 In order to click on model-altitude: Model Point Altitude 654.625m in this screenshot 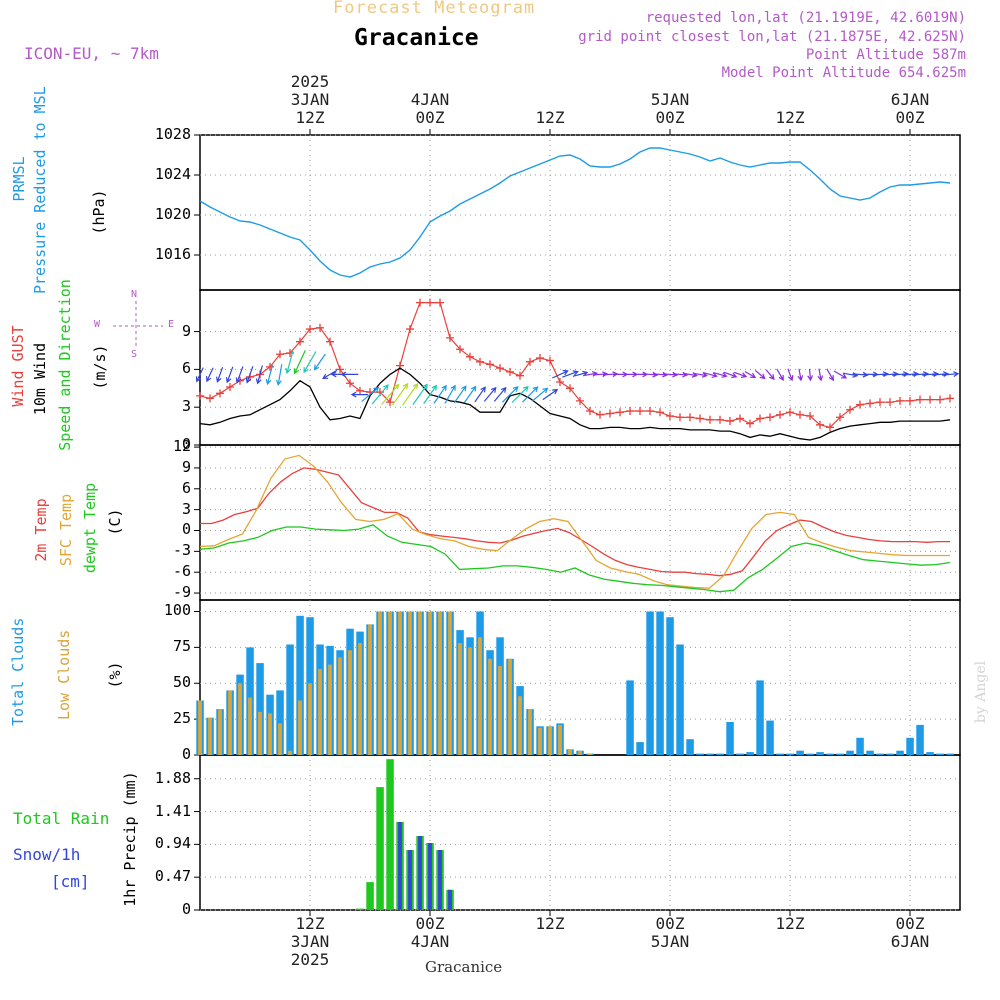, I will do `click(843, 73)`.